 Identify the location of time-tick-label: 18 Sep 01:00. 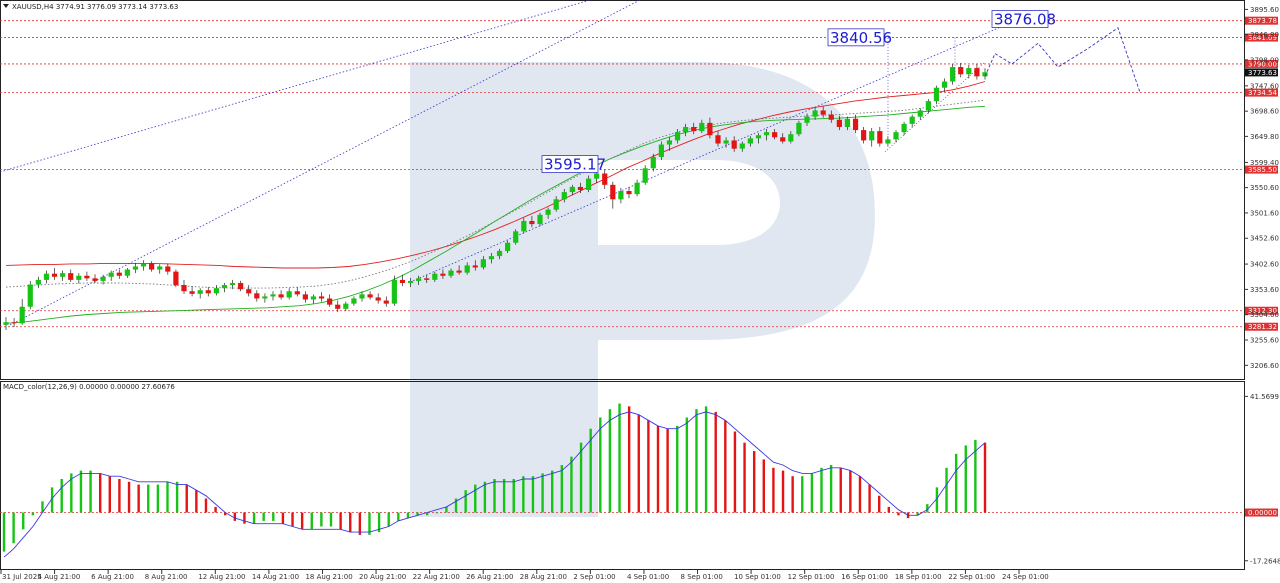
(918, 577).